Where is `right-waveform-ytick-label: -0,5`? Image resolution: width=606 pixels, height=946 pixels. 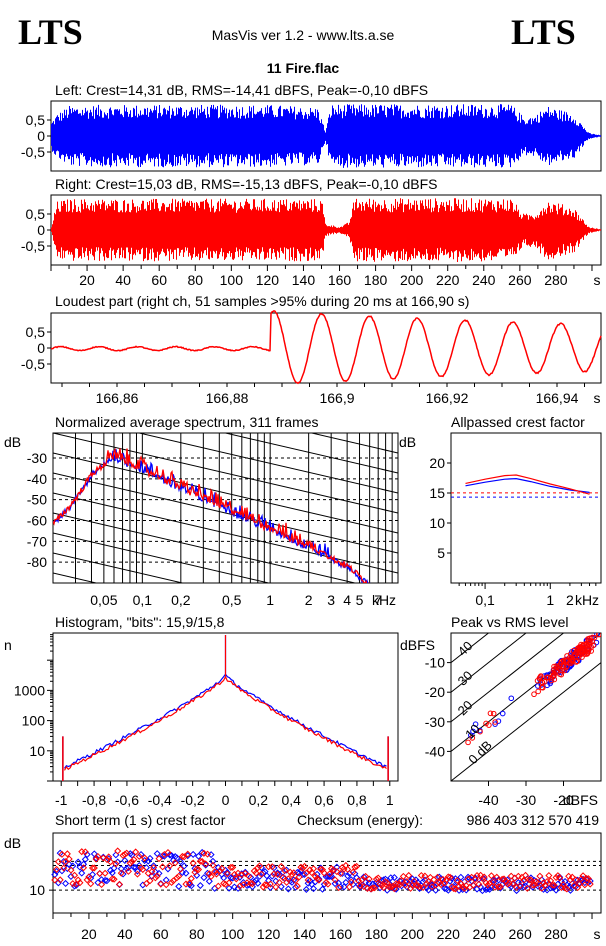
right-waveform-ytick-label: -0,5 is located at coordinates (33, 246).